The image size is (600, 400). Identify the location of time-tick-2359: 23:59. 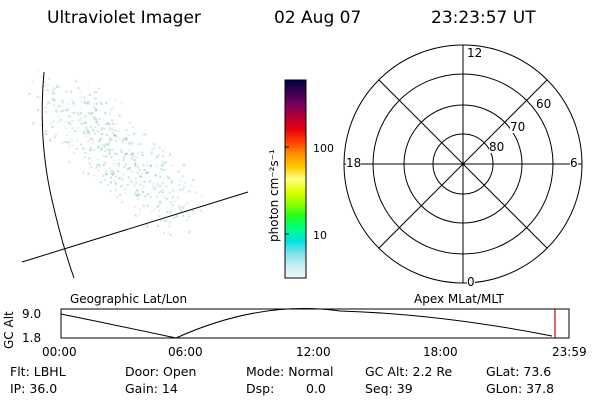
(569, 352).